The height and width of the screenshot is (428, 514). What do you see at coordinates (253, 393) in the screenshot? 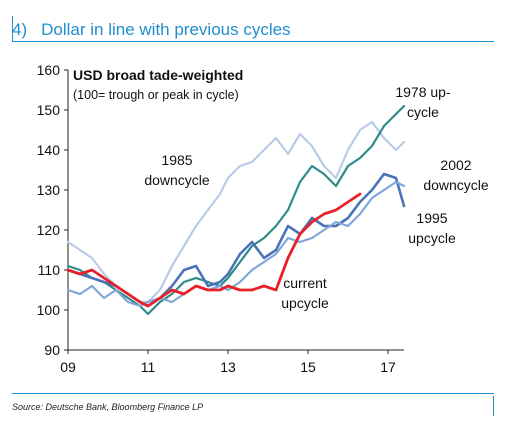
I see `footer-top-rule` at bounding box center [253, 393].